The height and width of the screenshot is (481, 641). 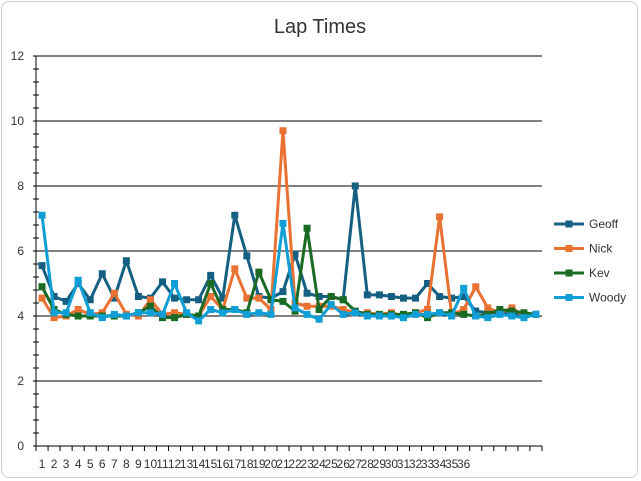 I want to click on x-tick-label: 7, so click(x=114, y=464).